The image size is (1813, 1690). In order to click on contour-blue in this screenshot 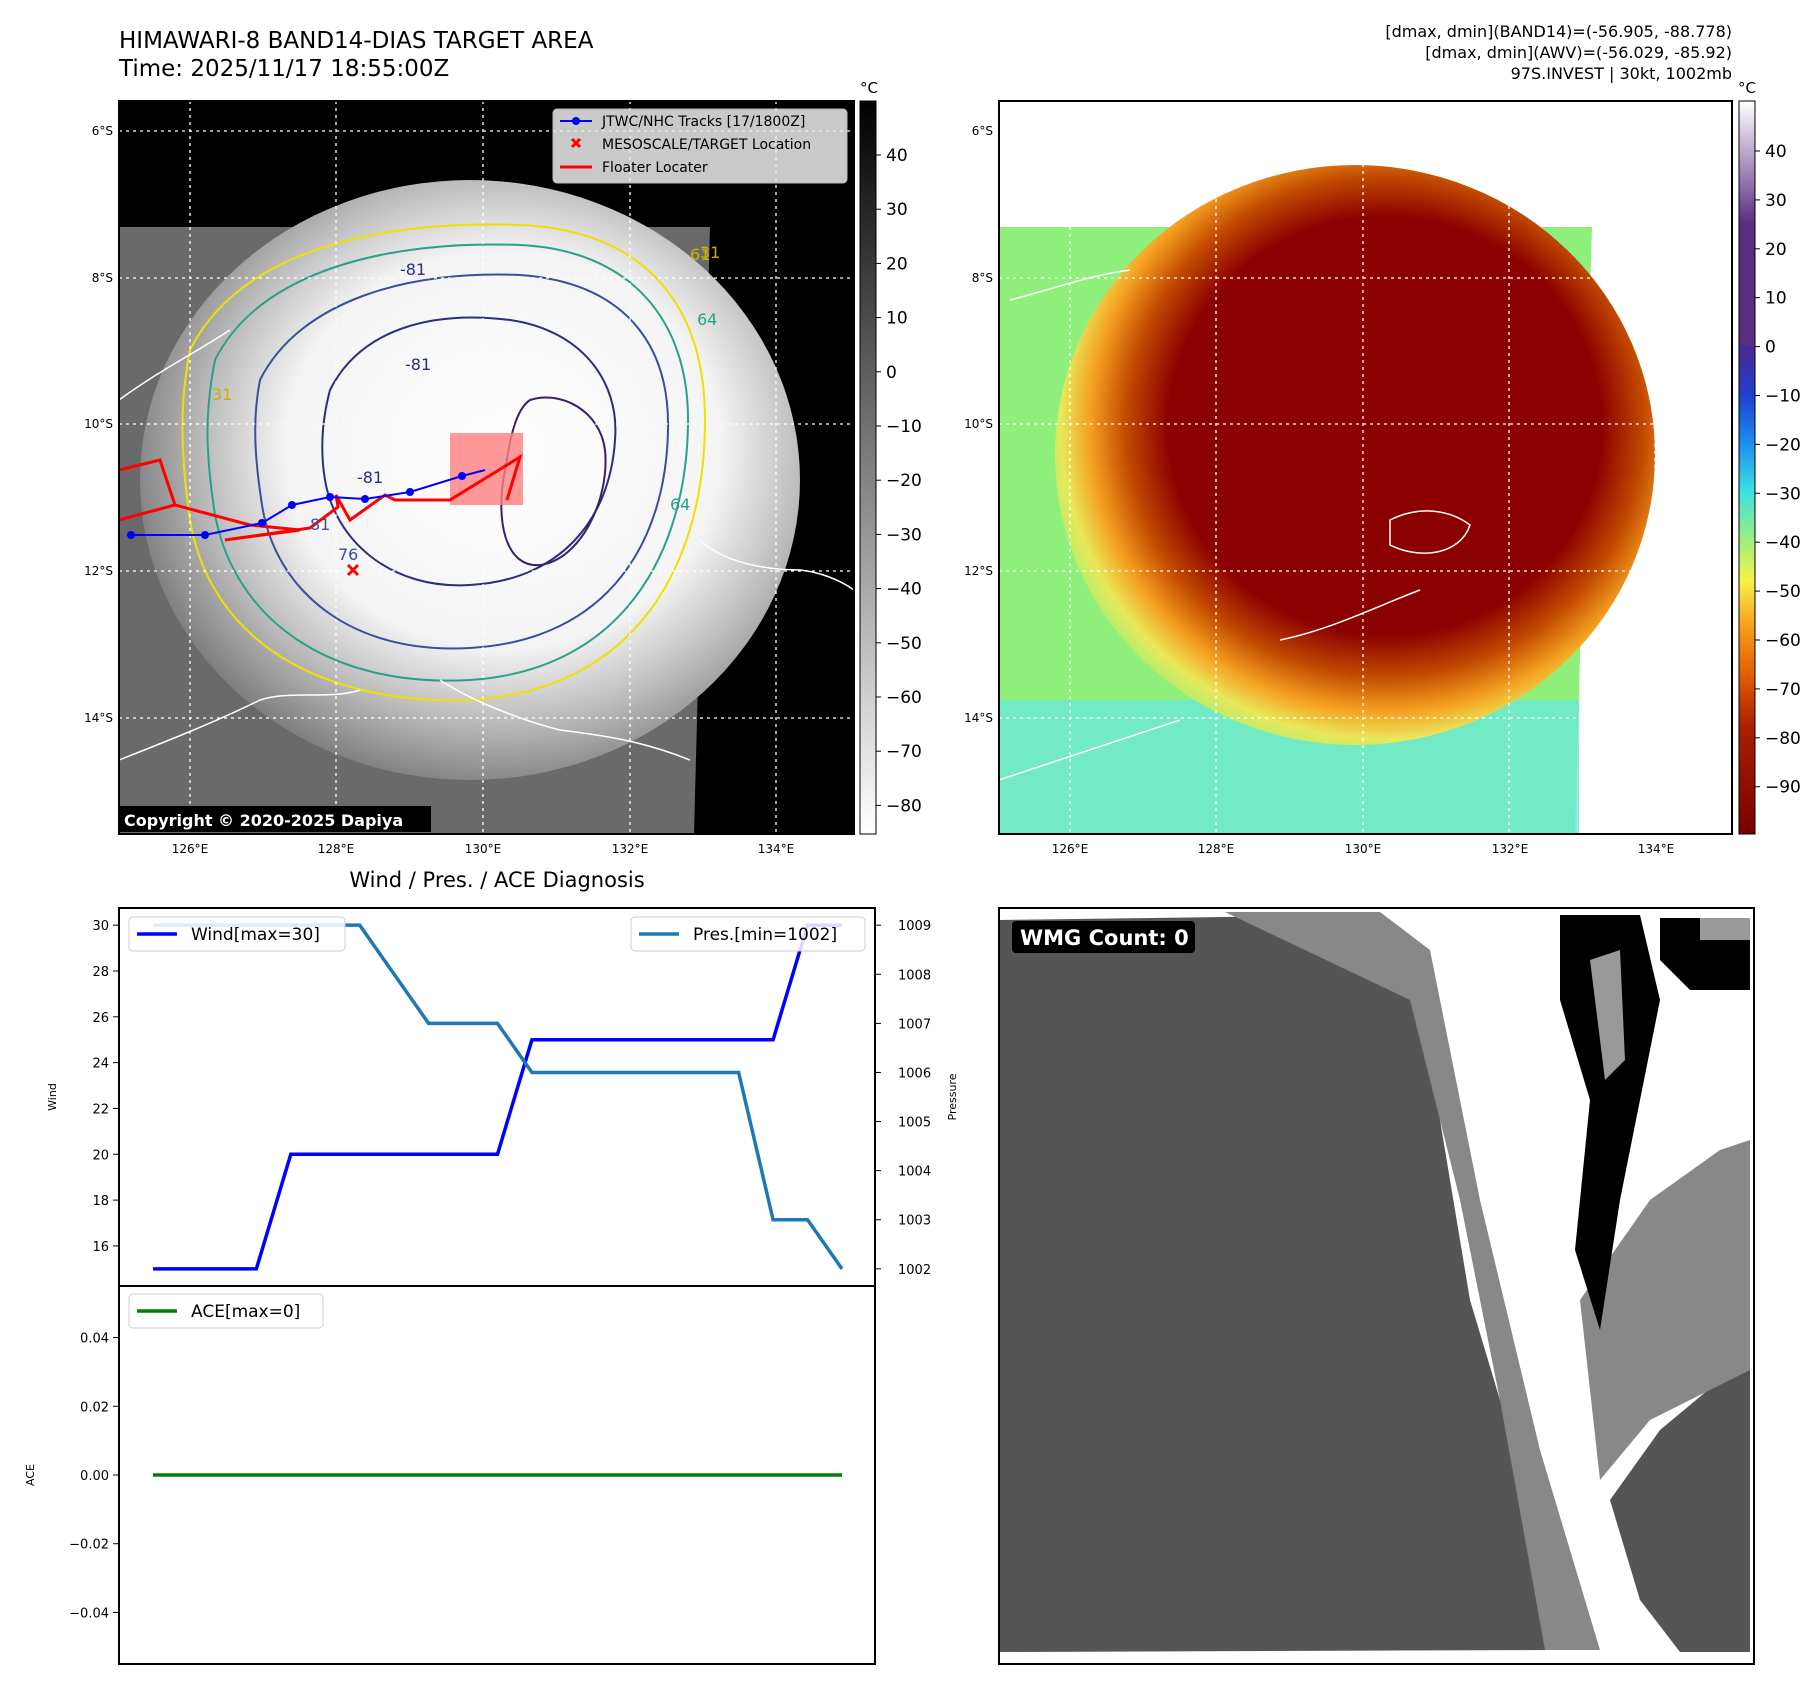, I will do `click(462, 461)`.